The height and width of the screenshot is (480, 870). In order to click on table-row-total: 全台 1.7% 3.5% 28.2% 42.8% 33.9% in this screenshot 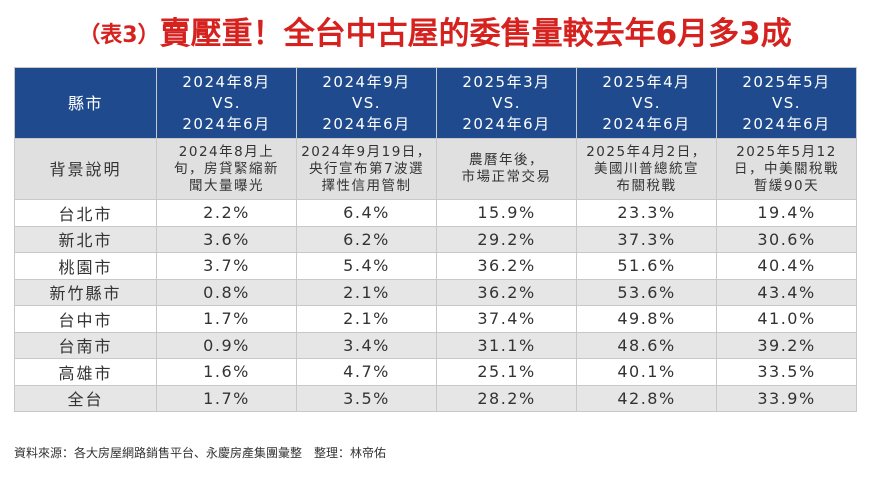, I will do `click(435, 398)`.